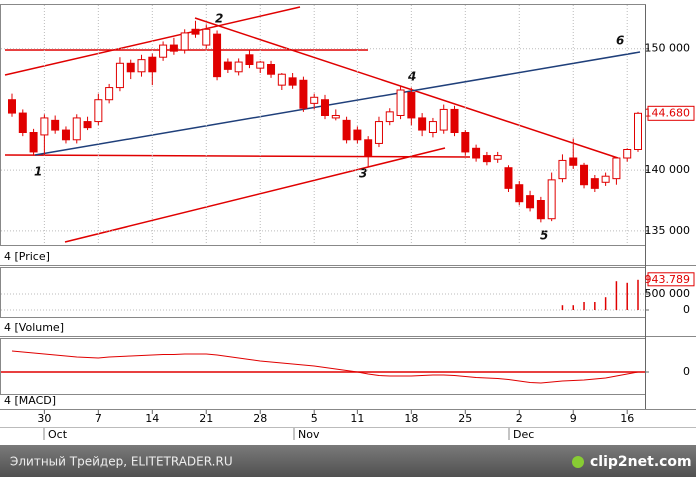  What do you see at coordinates (519, 418) in the screenshot?
I see `x-tick-label: 2` at bounding box center [519, 418].